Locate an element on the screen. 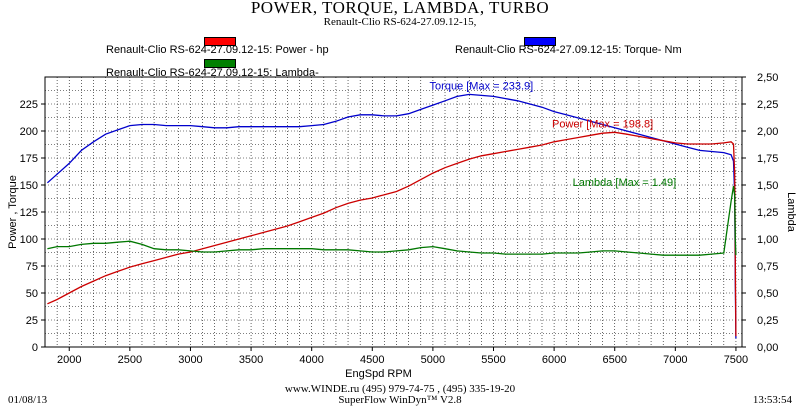  x-tick-label: 6500 is located at coordinates (614, 360).